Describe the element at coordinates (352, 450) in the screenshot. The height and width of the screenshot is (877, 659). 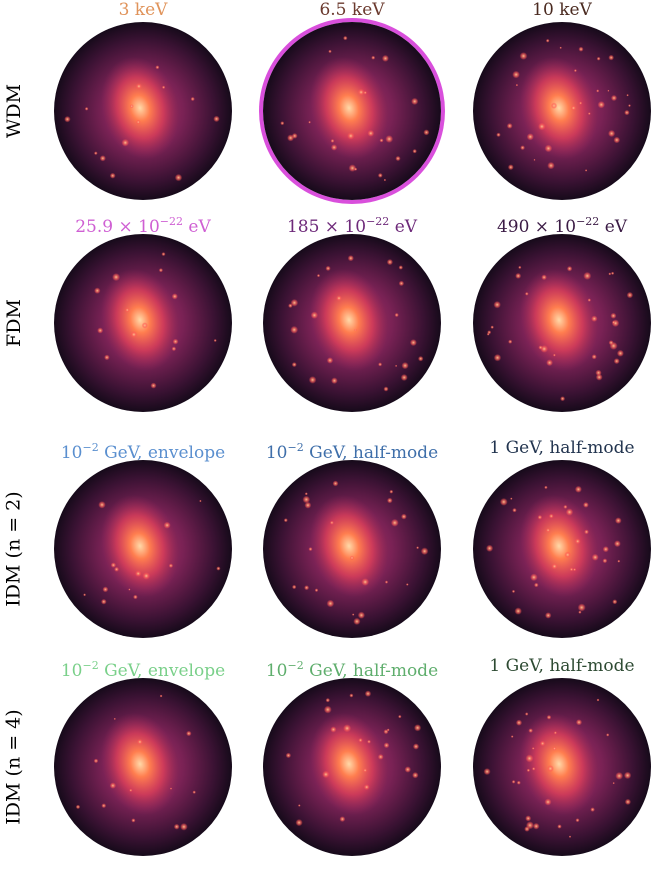
I see `panel-caption: 10−2 GeV, half-mode` at that location.